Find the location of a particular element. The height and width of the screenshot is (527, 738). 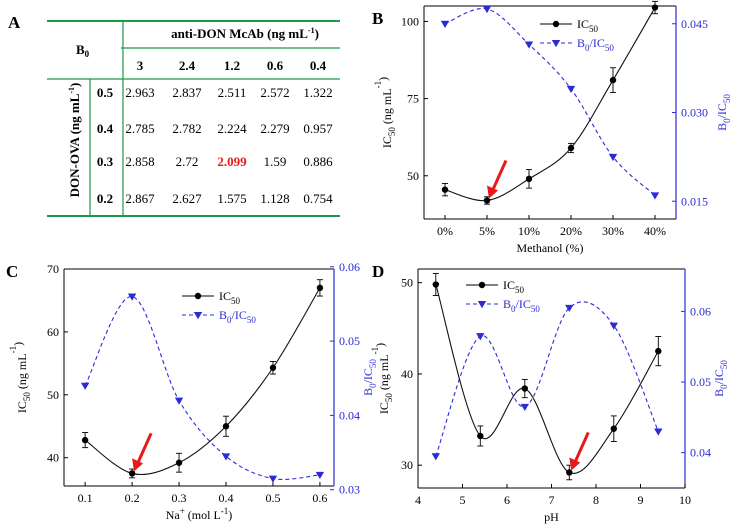

table-cell: 1.575 is located at coordinates (231, 198).